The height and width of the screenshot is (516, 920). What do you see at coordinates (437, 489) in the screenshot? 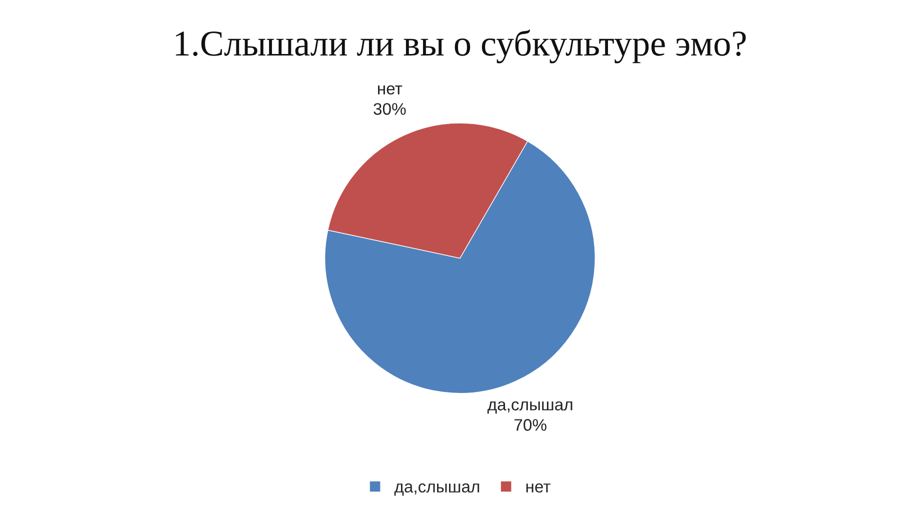
I see `legend-label: да,слышал` at bounding box center [437, 489].